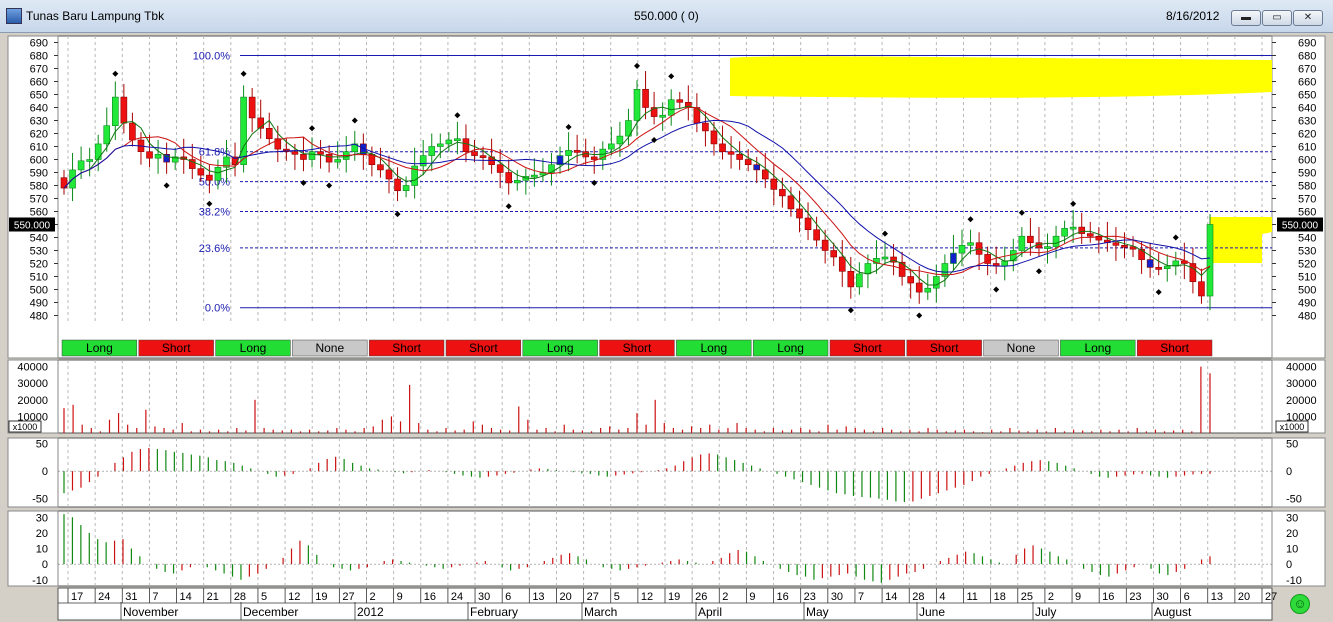  I want to click on y-tick-right: 640, so click(1307, 109).